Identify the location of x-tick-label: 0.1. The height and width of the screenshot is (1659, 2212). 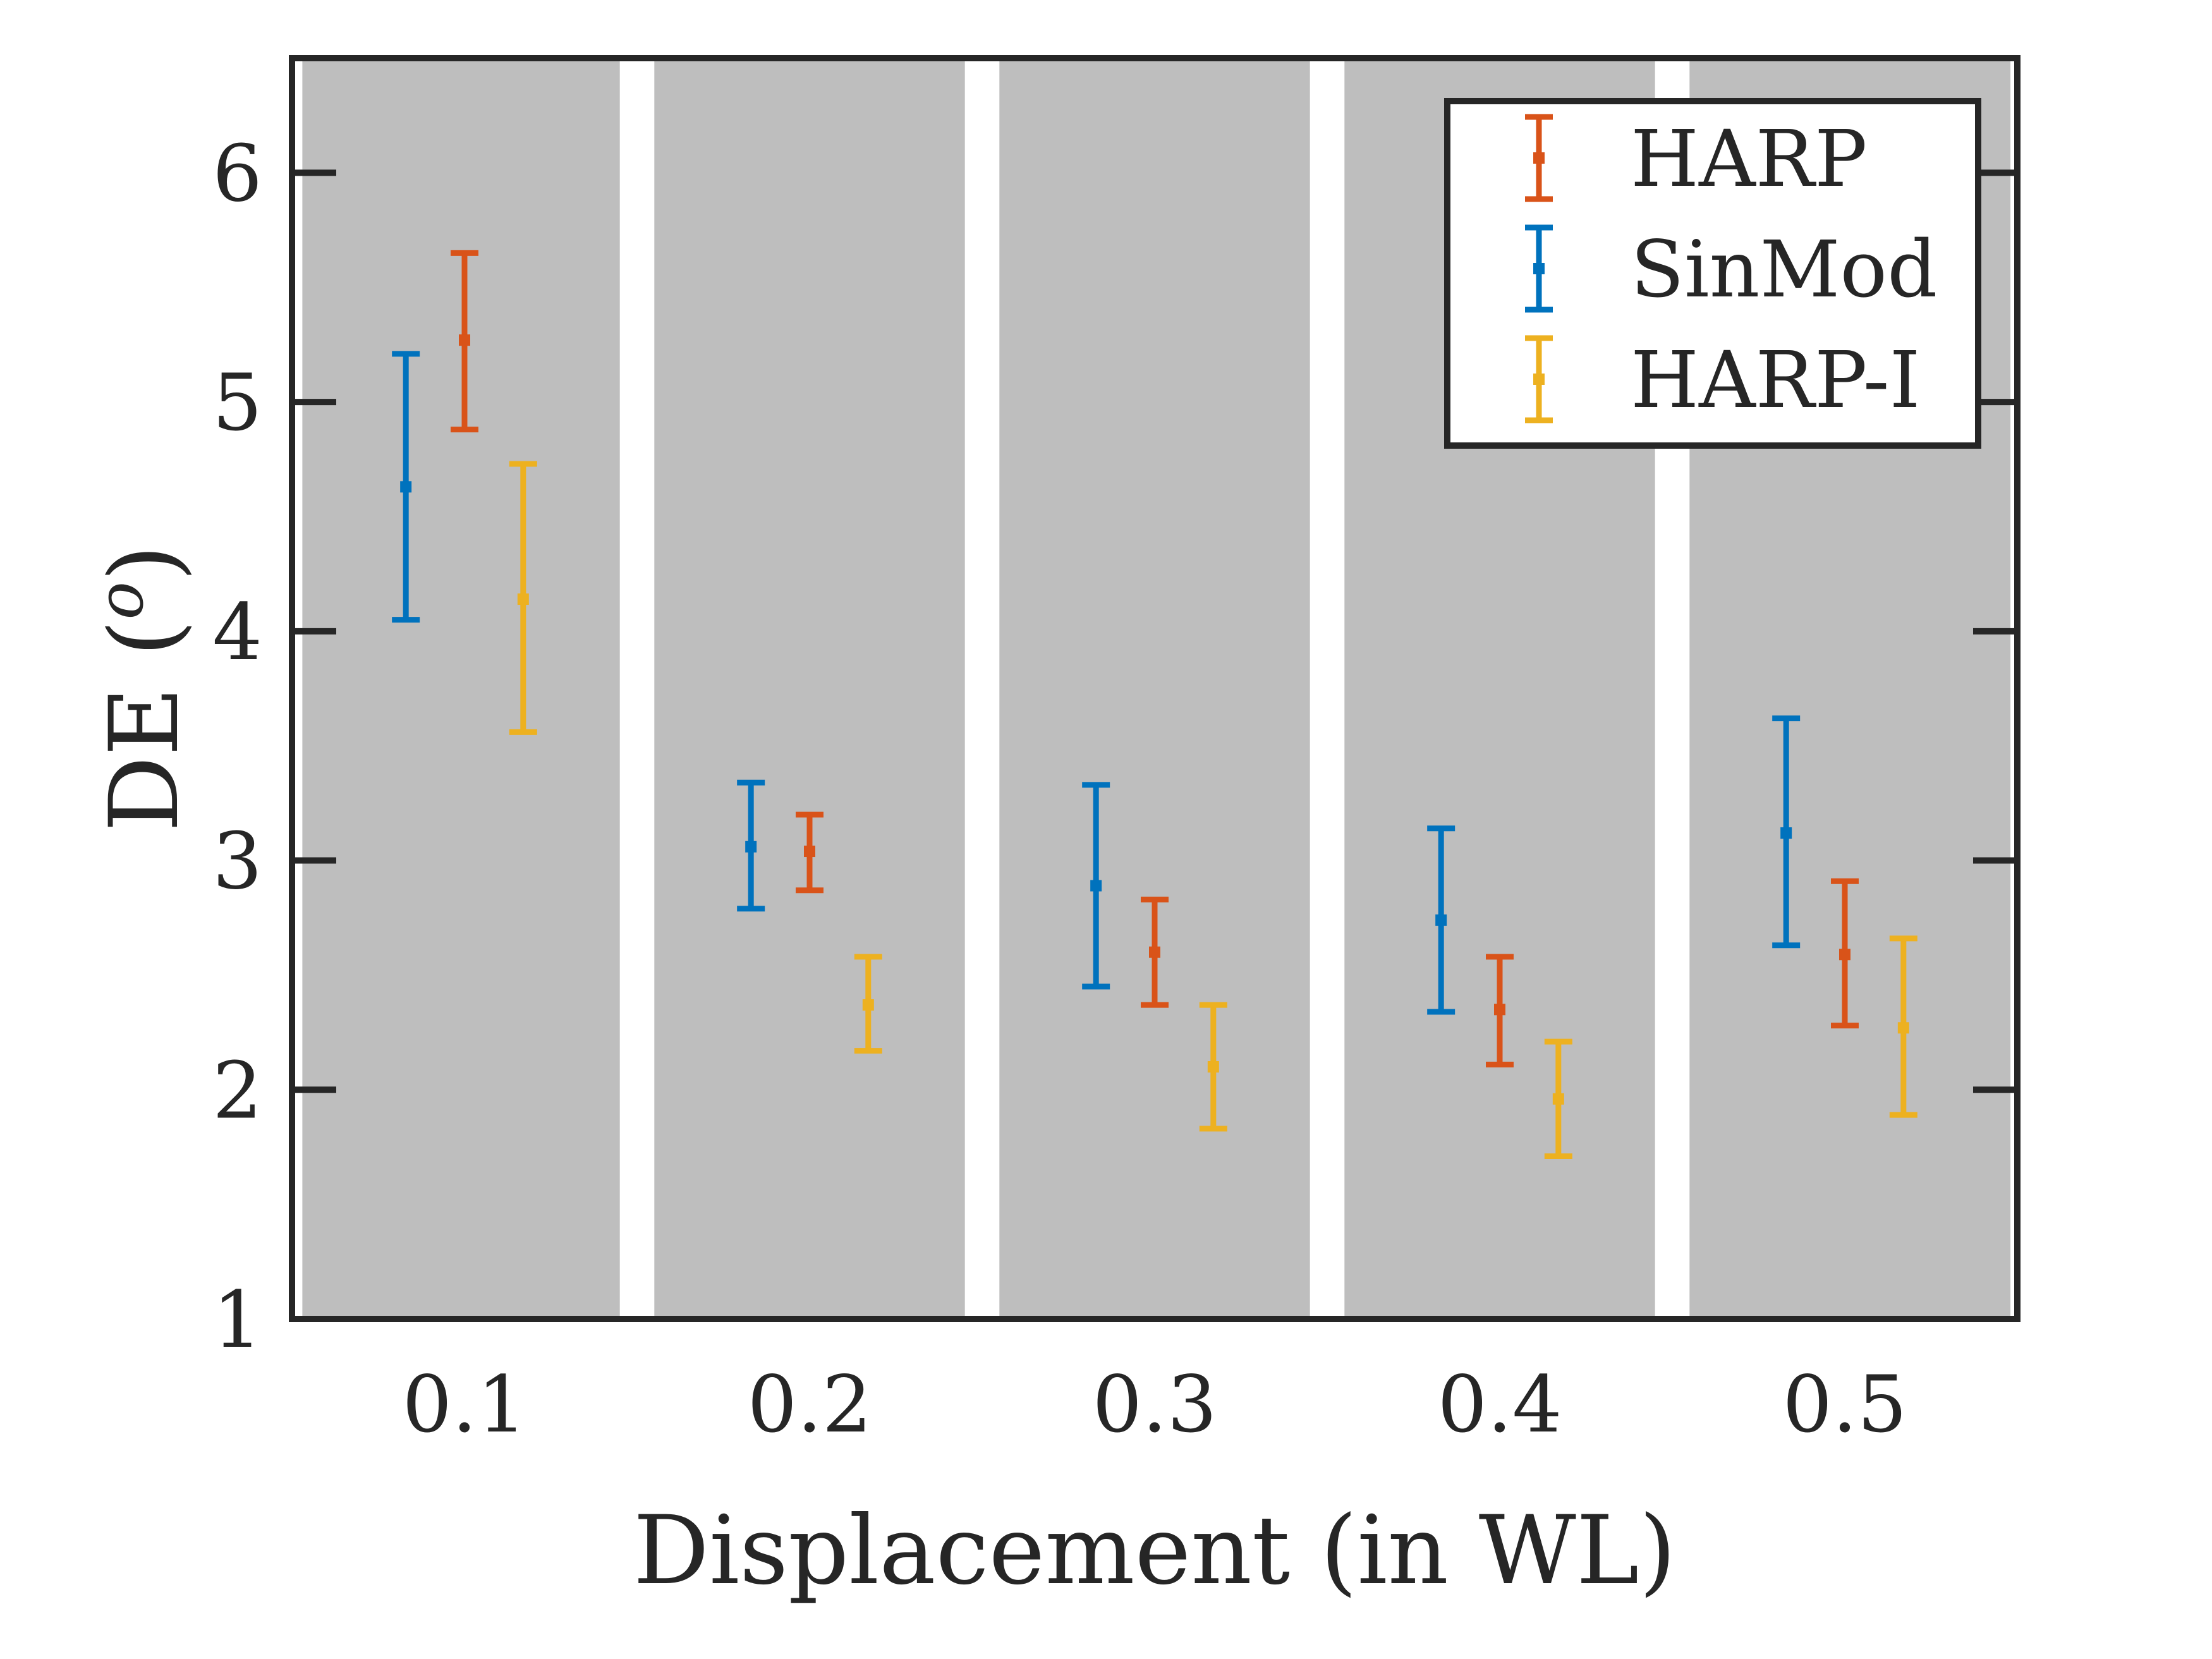
(464, 1404).